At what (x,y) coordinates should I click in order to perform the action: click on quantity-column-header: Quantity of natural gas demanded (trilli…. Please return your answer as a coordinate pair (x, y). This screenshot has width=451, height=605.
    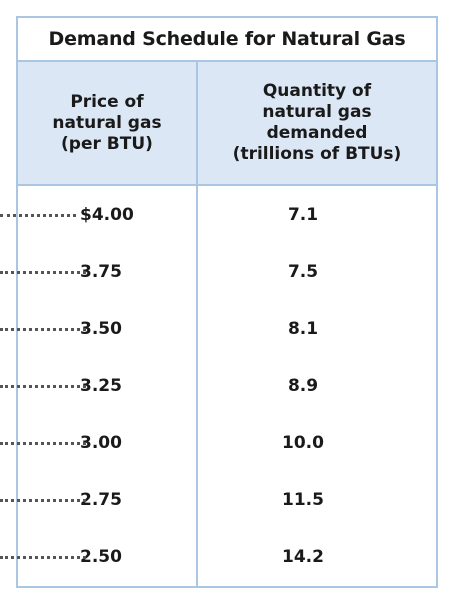
    Looking at the image, I should click on (317, 123).